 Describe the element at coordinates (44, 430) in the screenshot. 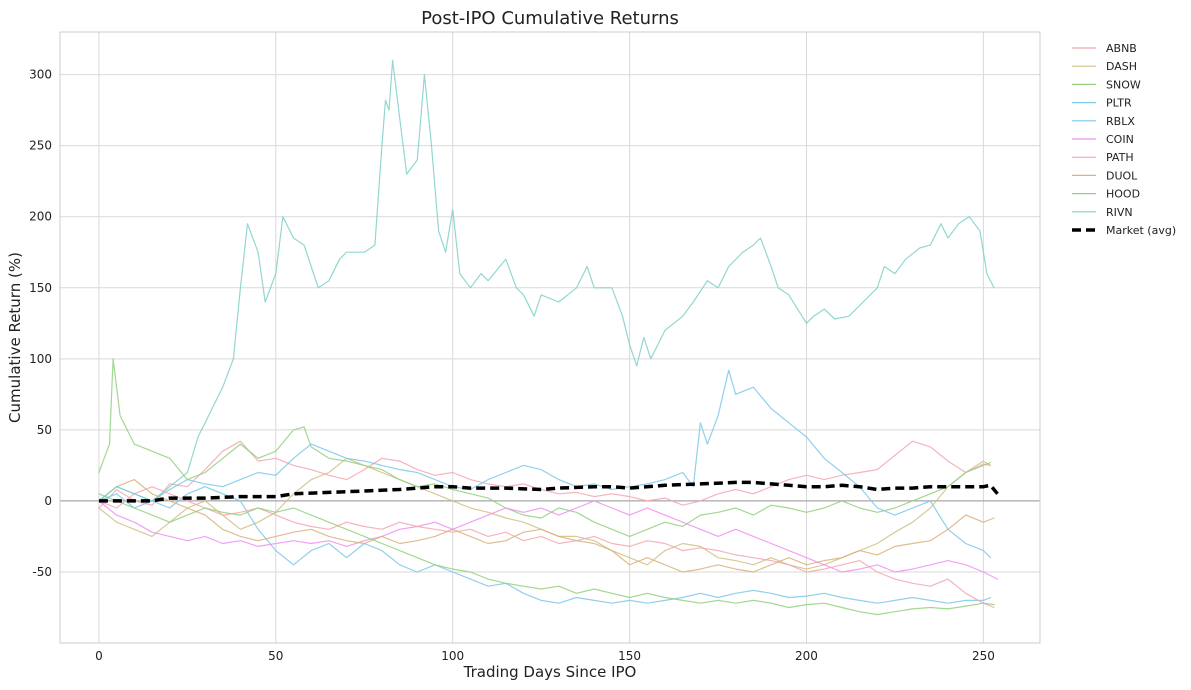

I see `y-tick-label: 50` at that location.